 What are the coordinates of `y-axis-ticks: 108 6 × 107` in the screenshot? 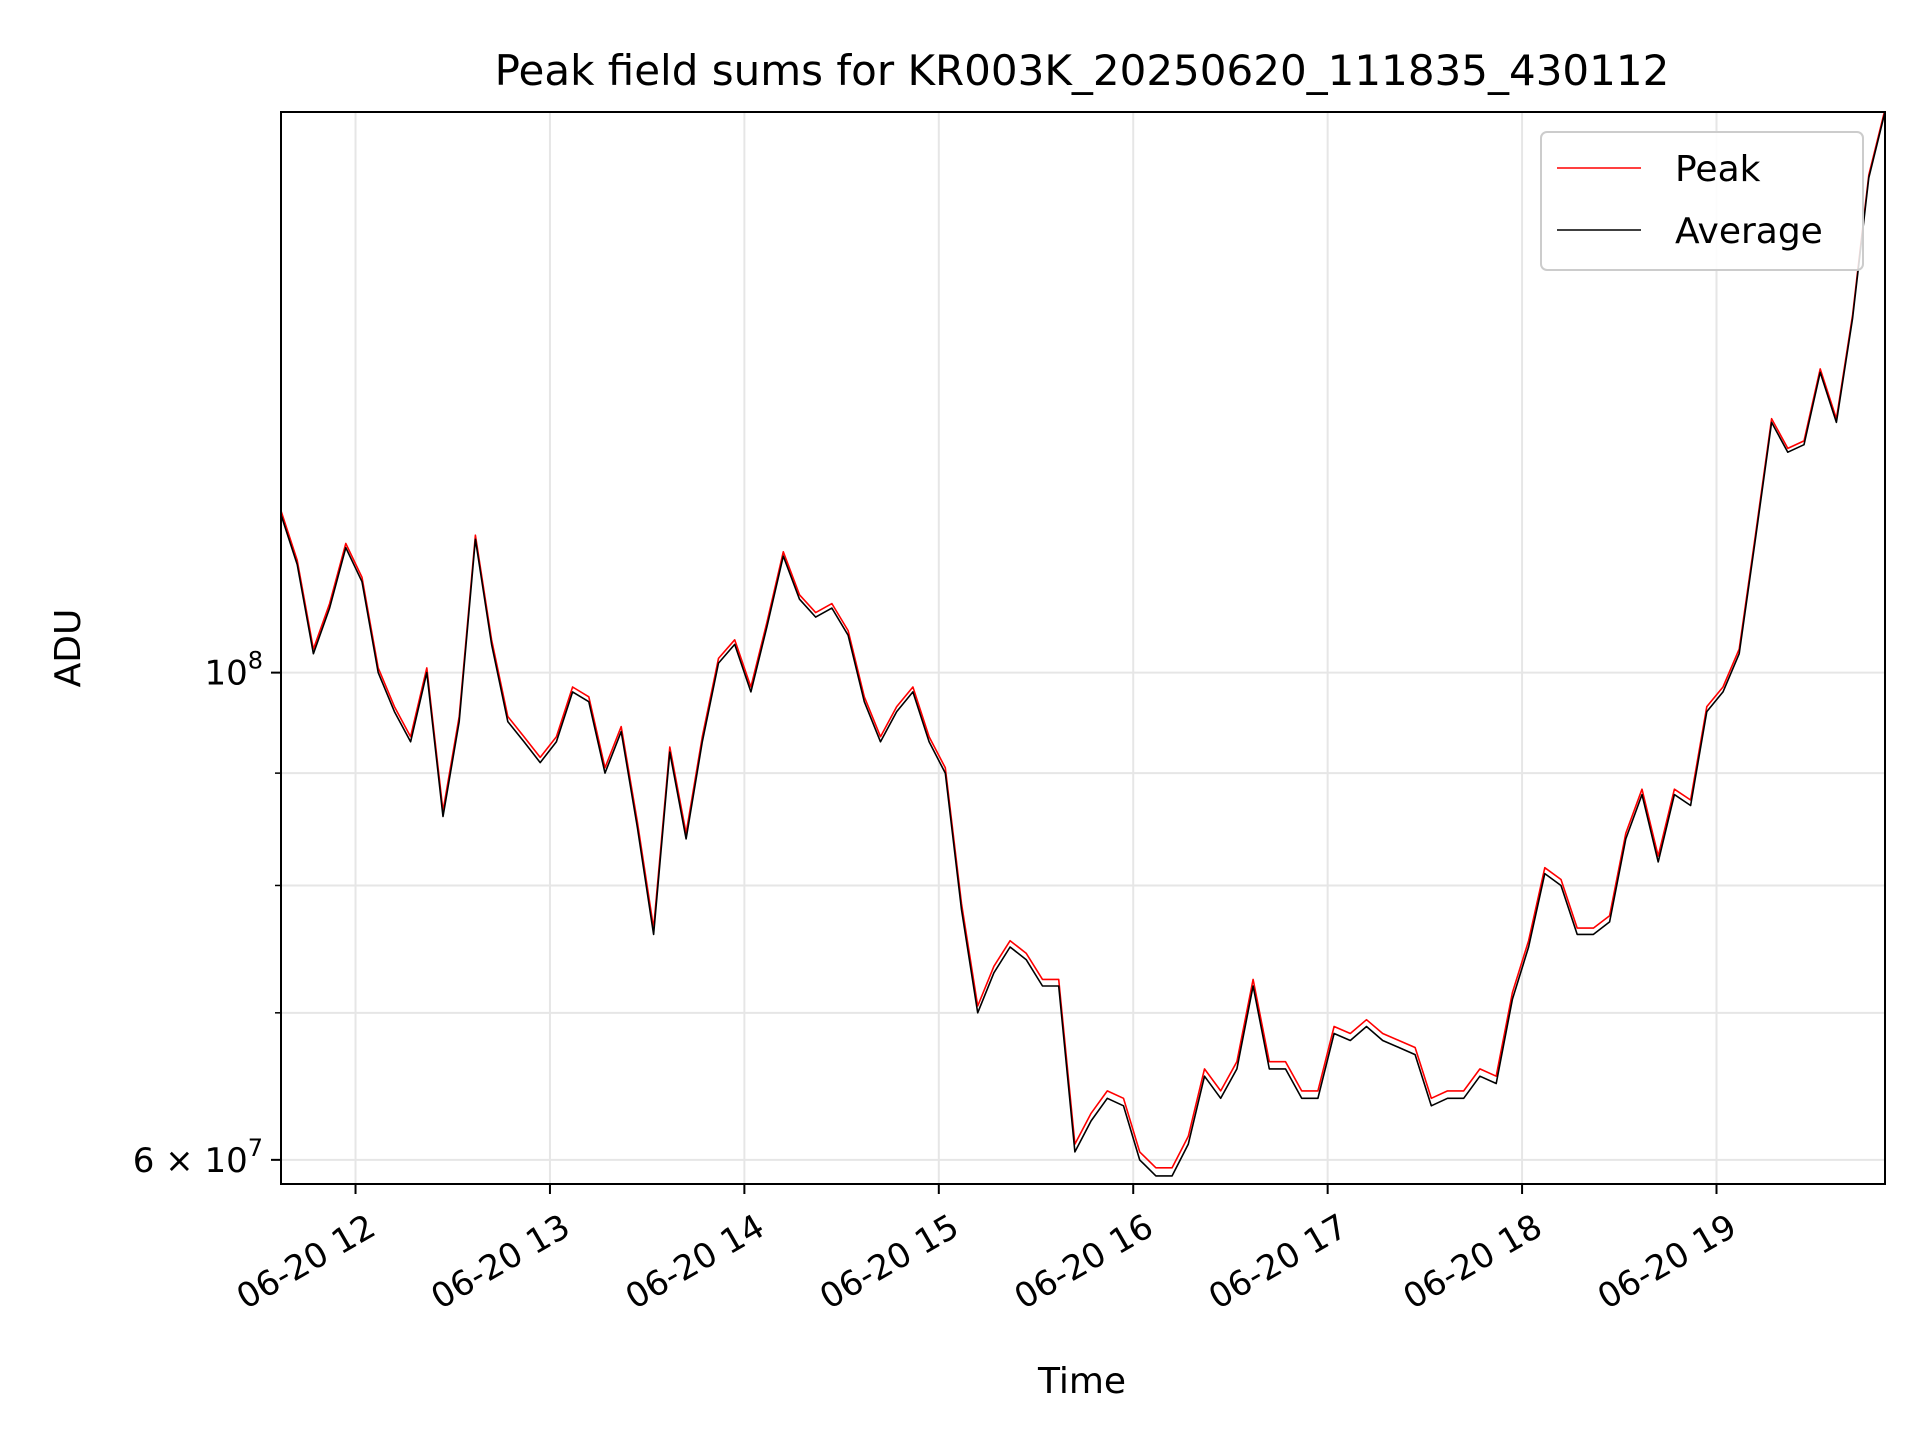 It's located at (207, 914).